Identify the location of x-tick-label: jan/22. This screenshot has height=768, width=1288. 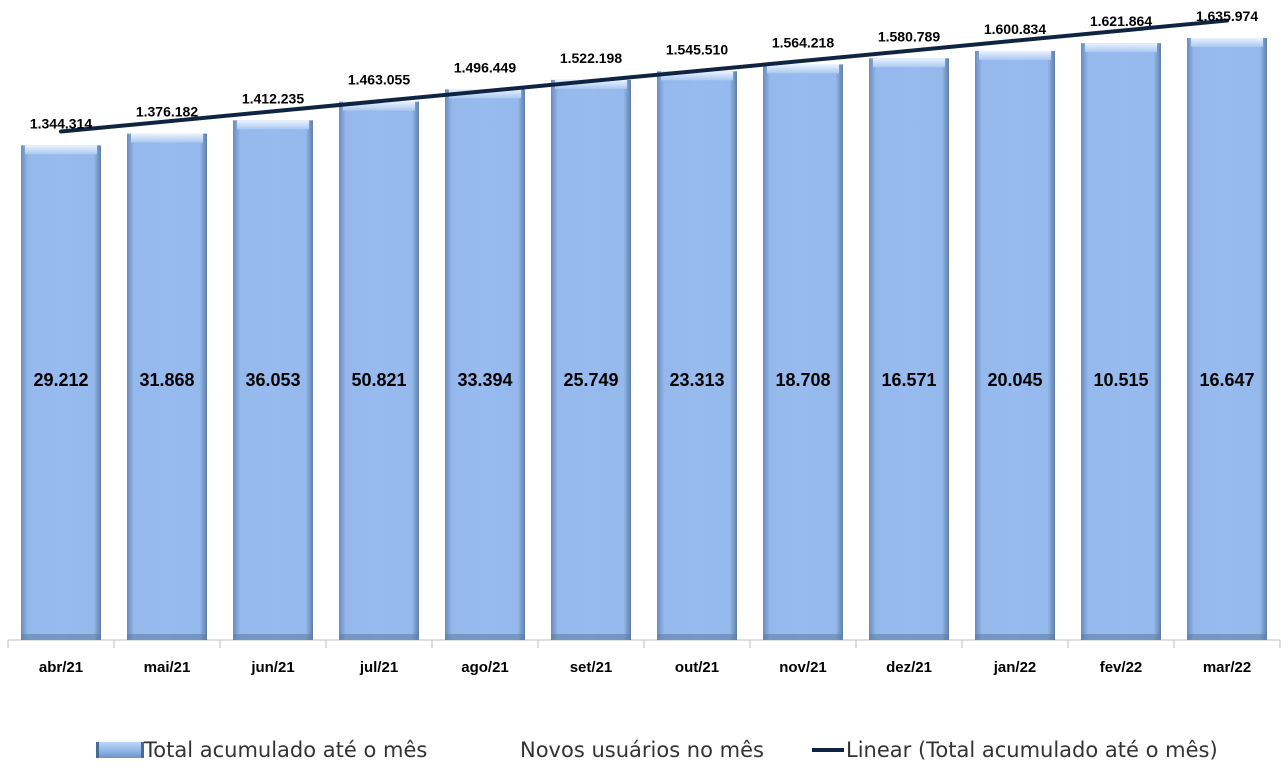
(1015, 667).